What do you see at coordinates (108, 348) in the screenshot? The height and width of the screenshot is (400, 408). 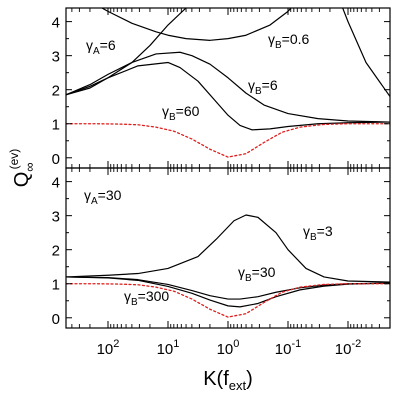 I see `x-tick-label: 10²` at bounding box center [108, 348].